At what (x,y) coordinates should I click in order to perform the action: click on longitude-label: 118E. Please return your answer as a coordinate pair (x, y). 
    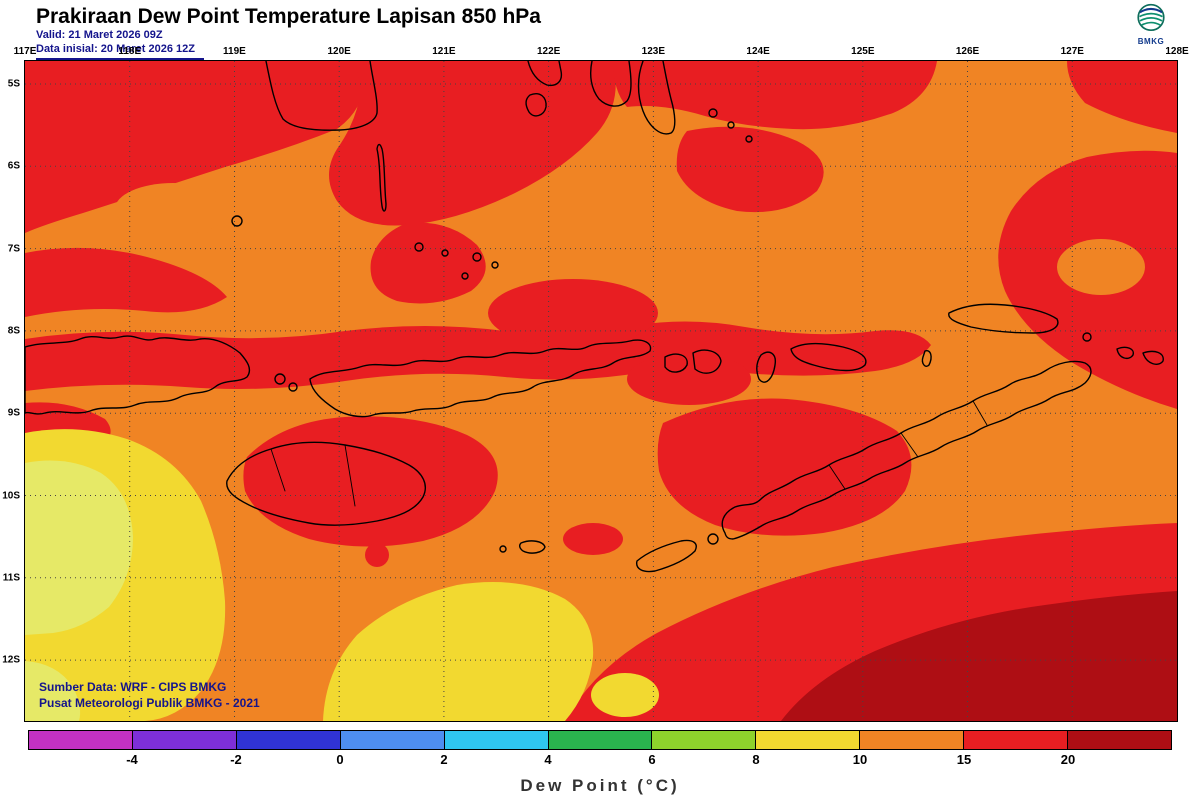
    Looking at the image, I should click on (130, 51).